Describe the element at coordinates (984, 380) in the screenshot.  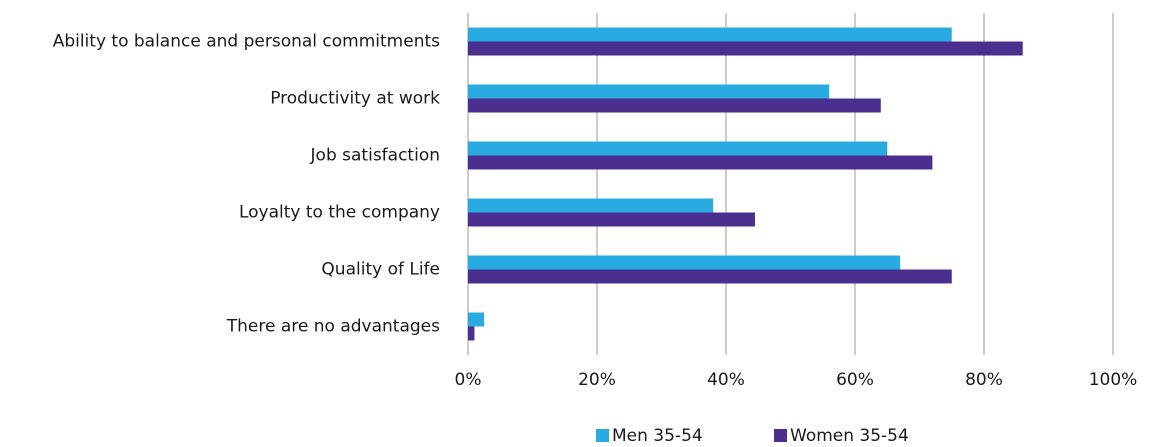
I see `x-tick-label: 80%` at that location.